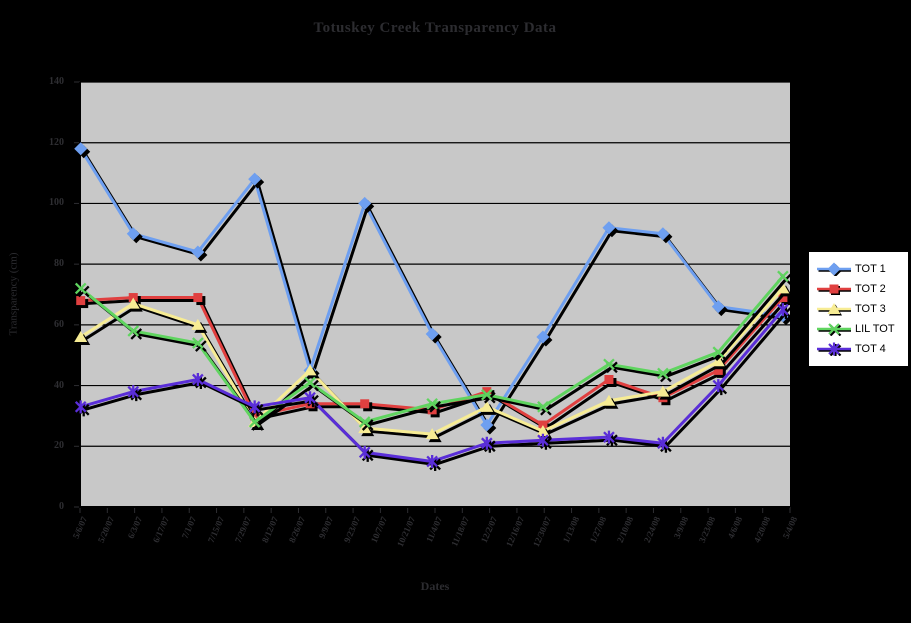 The image size is (911, 623). Describe the element at coordinates (870, 309) in the screenshot. I see `legend-label: TOT 3` at that location.